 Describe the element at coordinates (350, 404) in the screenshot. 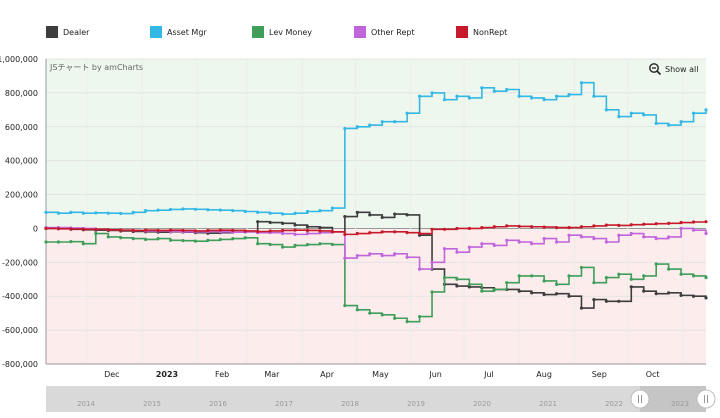

I see `scrollbar-year-label: 2018` at that location.